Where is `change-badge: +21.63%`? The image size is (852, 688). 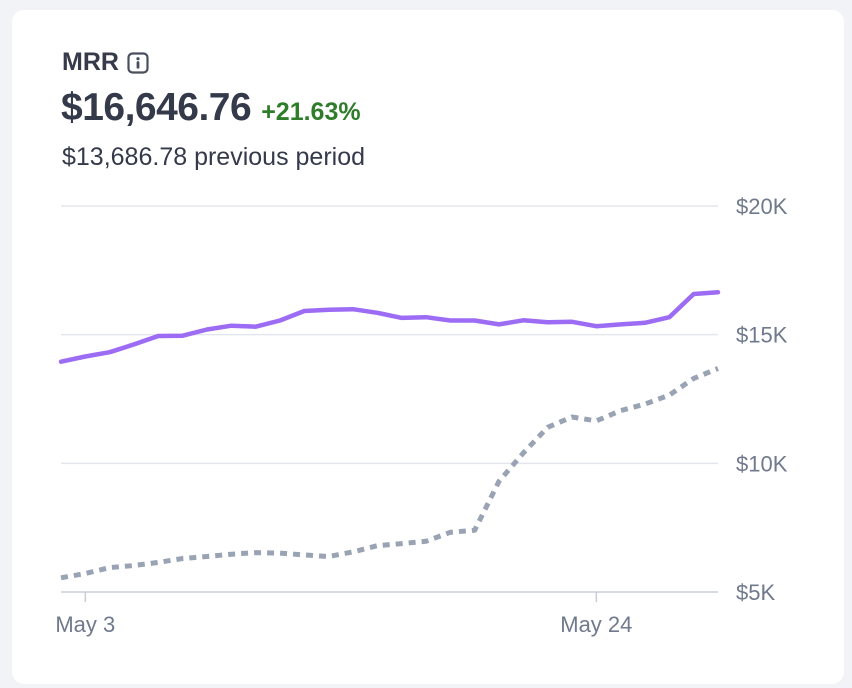
change-badge: +21.63% is located at coordinates (311, 112).